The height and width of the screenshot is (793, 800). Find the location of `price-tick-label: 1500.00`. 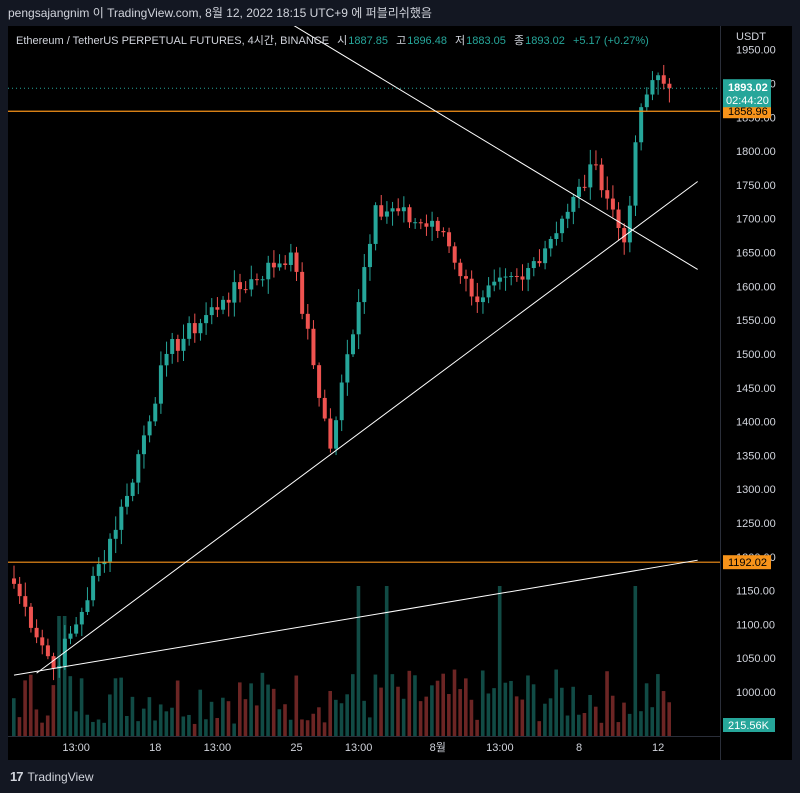

price-tick-label: 1500.00 is located at coordinates (756, 355).